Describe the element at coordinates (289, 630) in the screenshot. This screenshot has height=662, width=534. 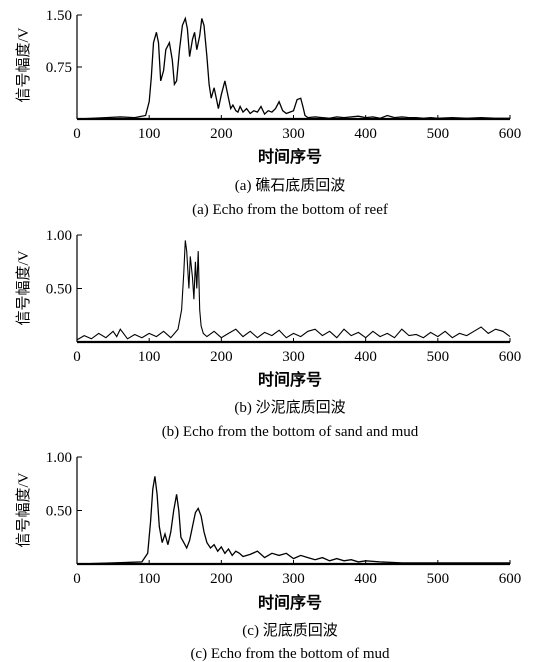
I see `panel-c-caption-cn: (c) 泥底质回波` at that location.